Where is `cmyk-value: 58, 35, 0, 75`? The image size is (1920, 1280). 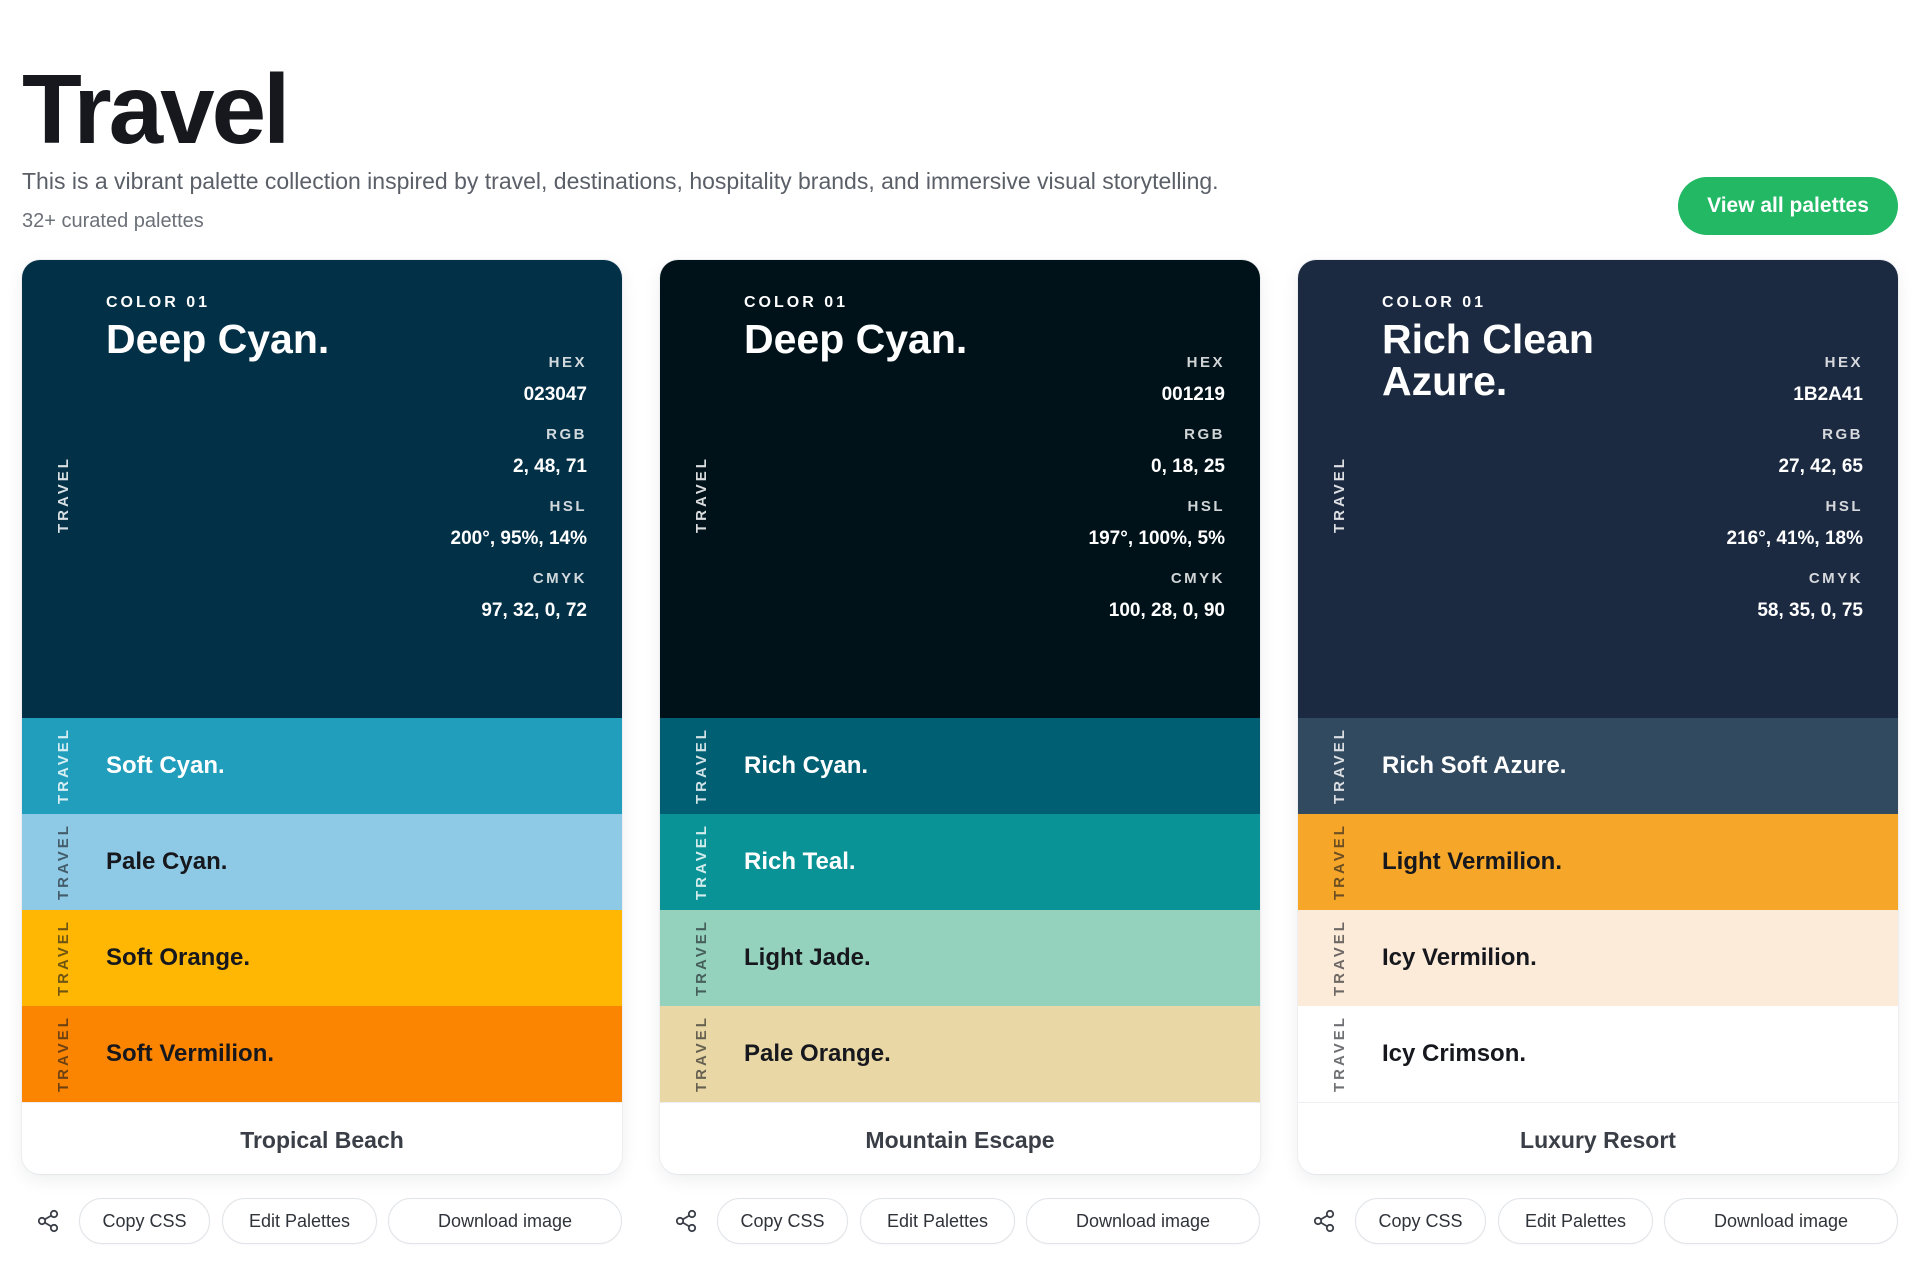
cmyk-value: 58, 35, 0, 75 is located at coordinates (1810, 610).